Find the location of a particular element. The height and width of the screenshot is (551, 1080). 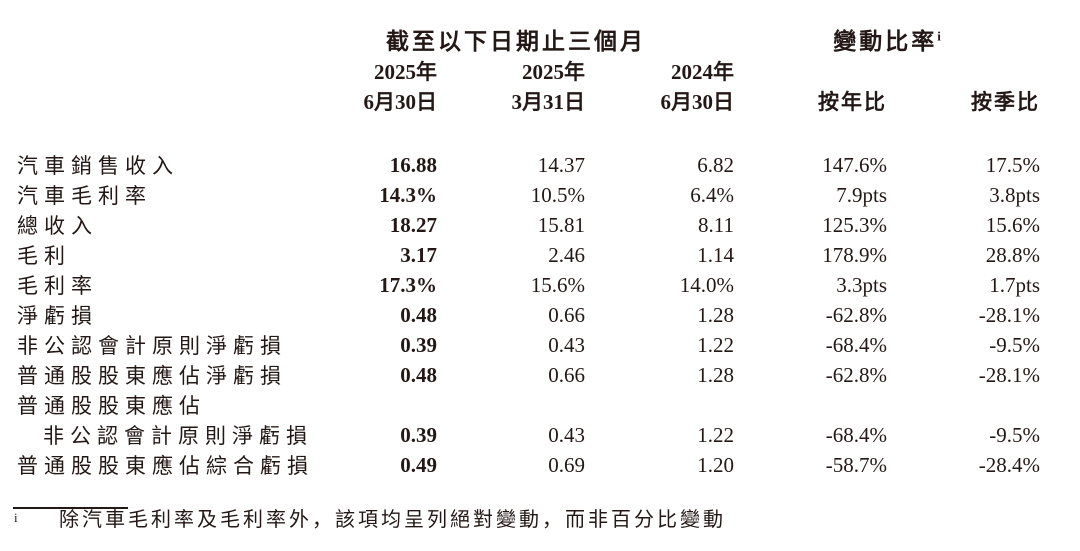

value-cell: 0.69 is located at coordinates (566, 464).